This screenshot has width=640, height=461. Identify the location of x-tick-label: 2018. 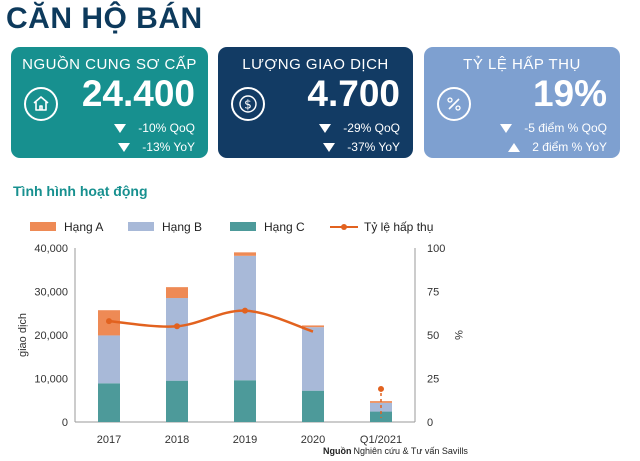
(177, 440).